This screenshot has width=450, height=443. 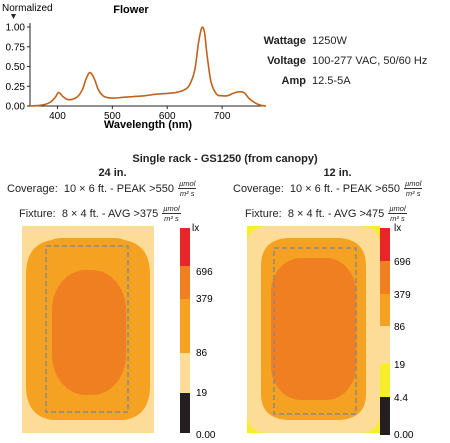 I want to click on coverage-text: 10 × 6 ft. - PEAK >650, so click(x=344, y=188).